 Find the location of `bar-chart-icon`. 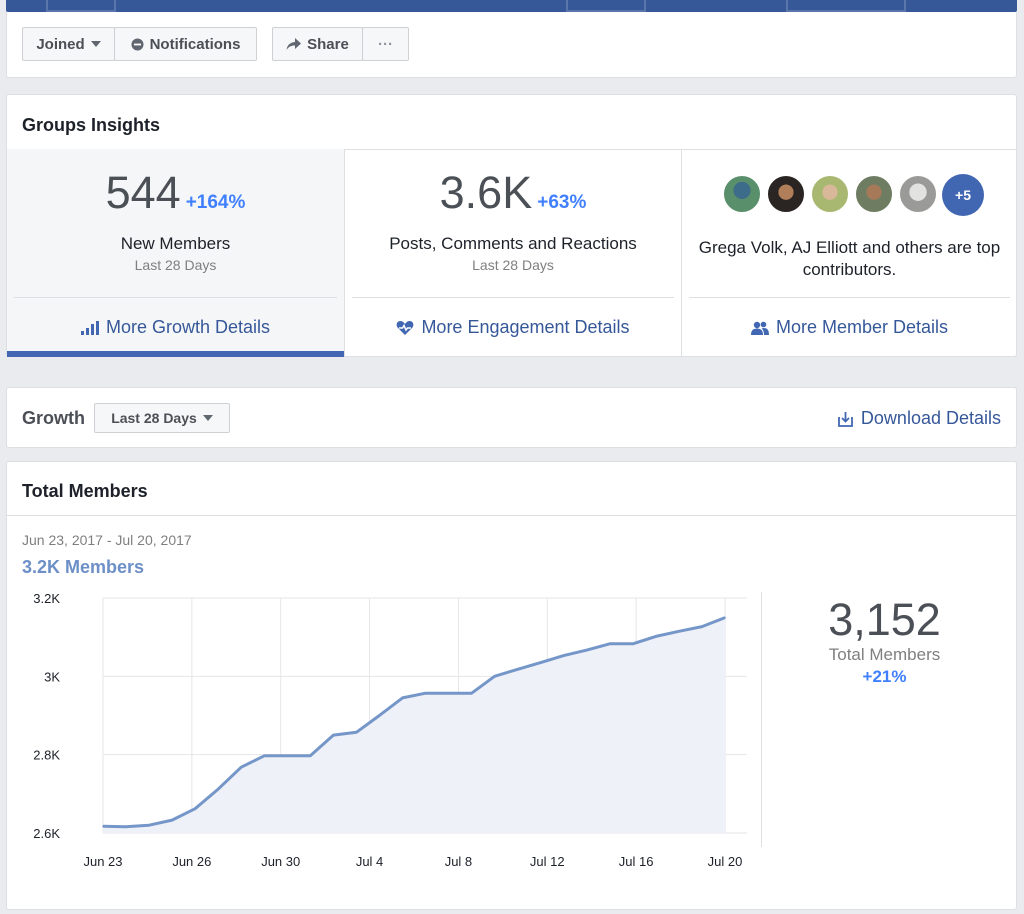

bar-chart-icon is located at coordinates (89, 327).